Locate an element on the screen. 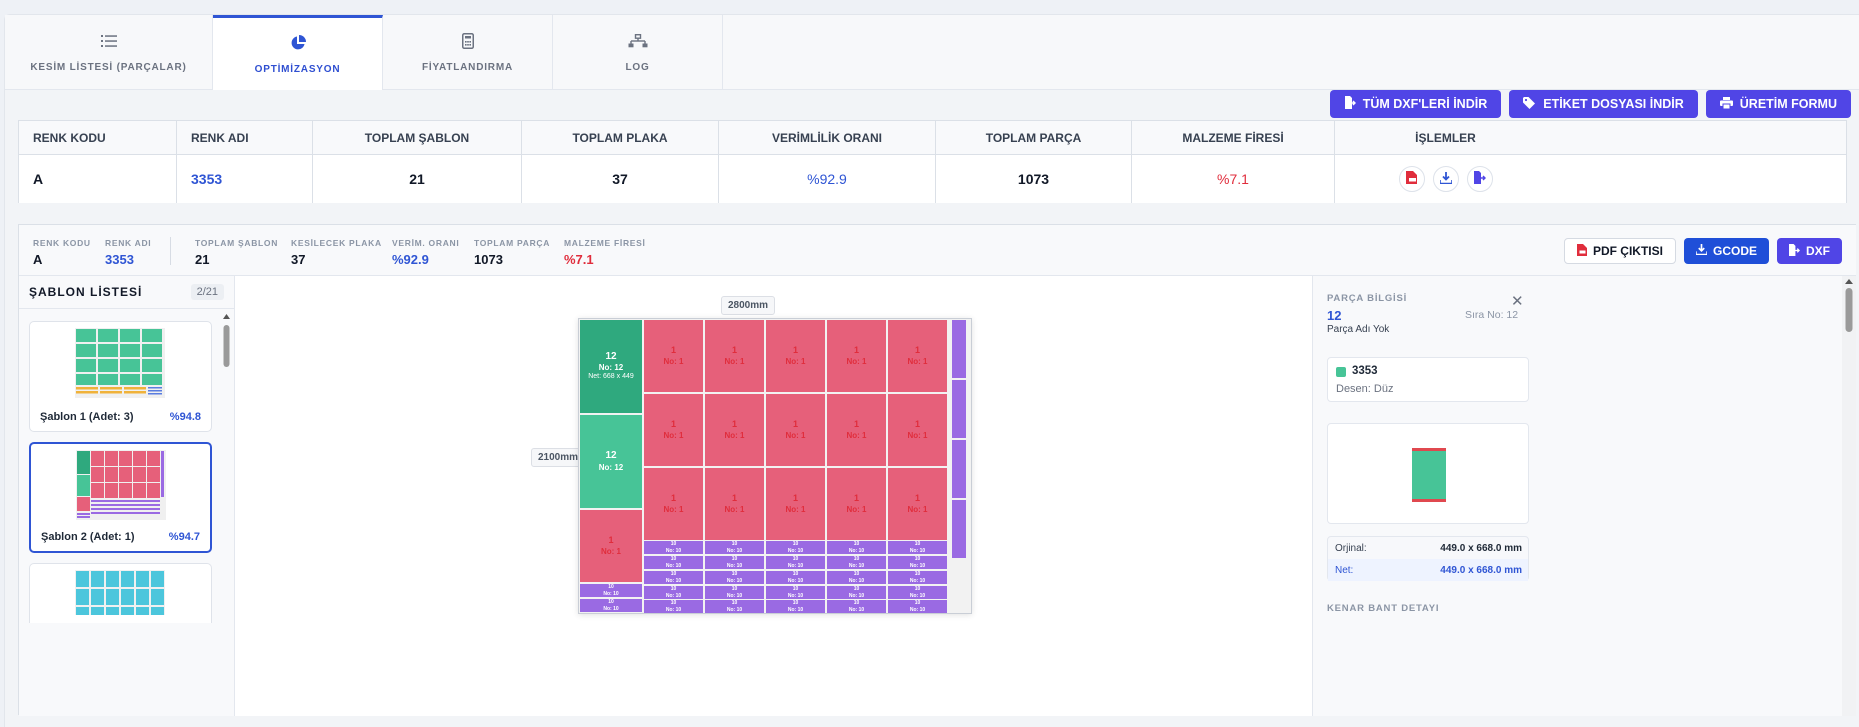  production-form-button: ÜRETİM FORMU is located at coordinates (1778, 104).